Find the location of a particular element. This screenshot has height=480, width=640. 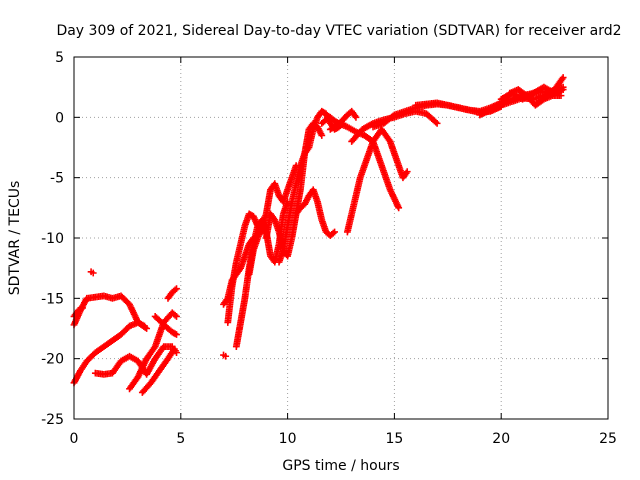

series-track-i is located at coordinates (172, 293).